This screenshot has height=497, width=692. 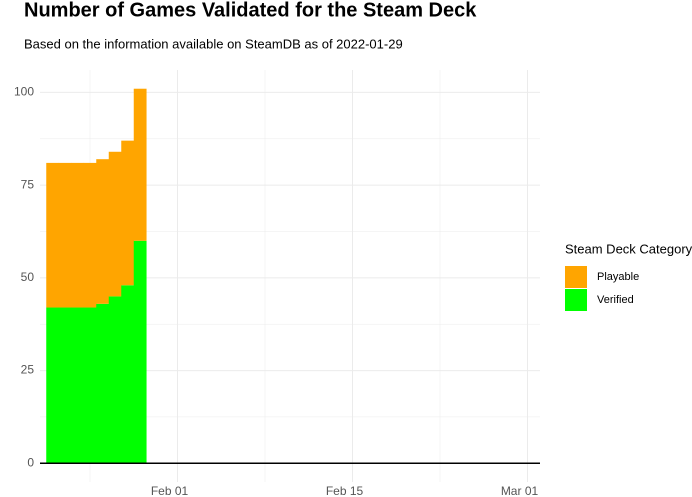 What do you see at coordinates (618, 277) in the screenshot?
I see `legend-label: Playable` at bounding box center [618, 277].